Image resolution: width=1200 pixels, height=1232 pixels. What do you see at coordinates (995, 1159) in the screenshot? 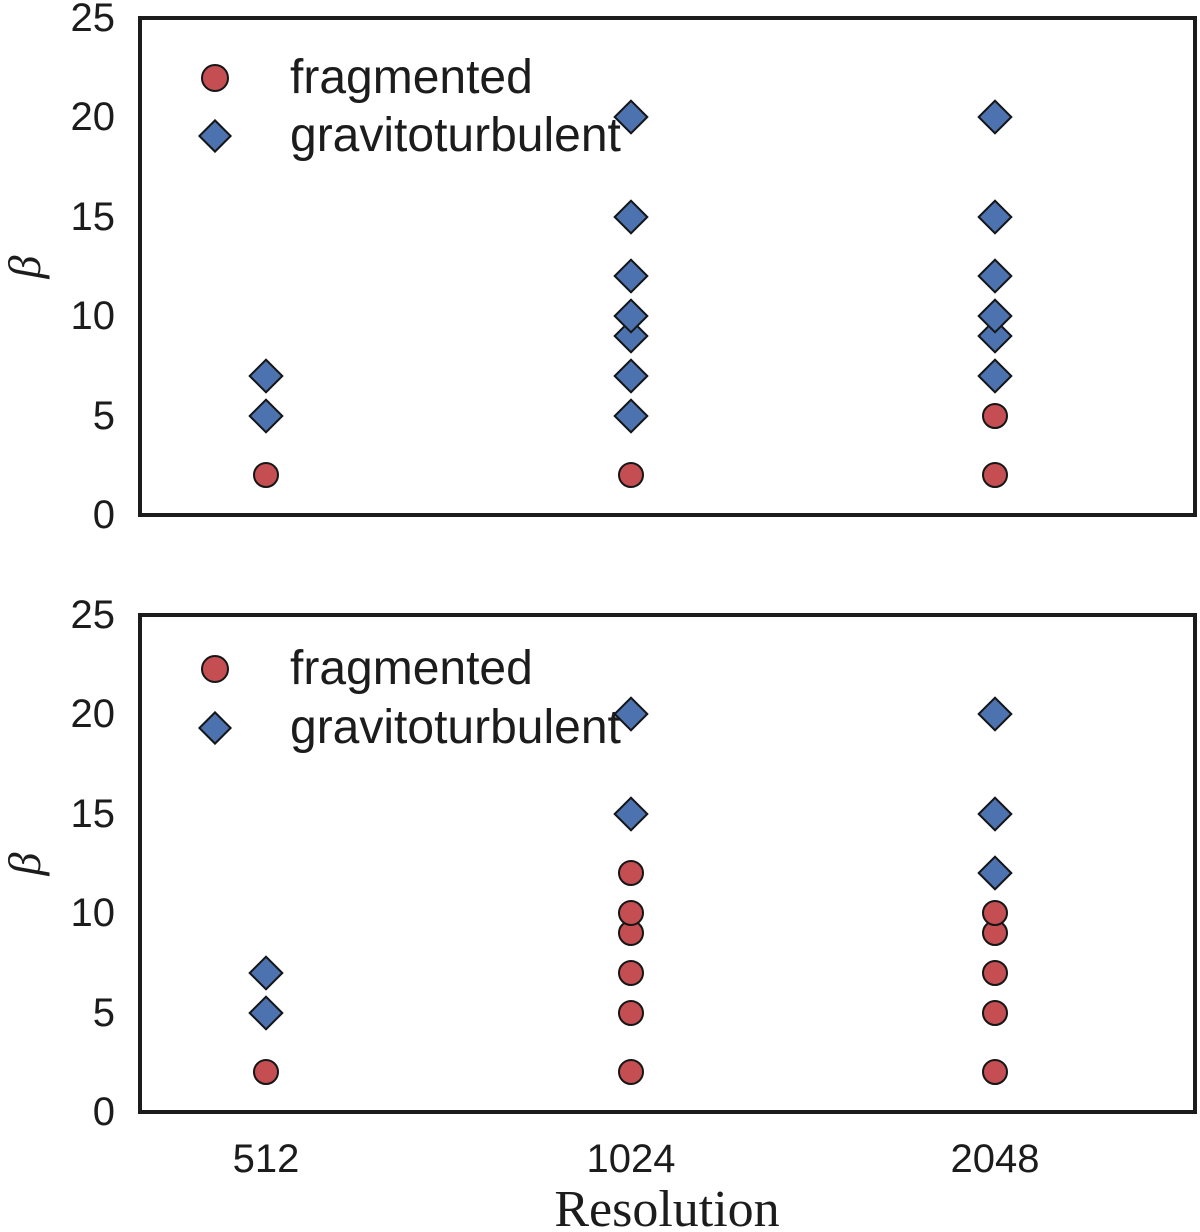
I see `x-tick-label: 2048` at bounding box center [995, 1159].